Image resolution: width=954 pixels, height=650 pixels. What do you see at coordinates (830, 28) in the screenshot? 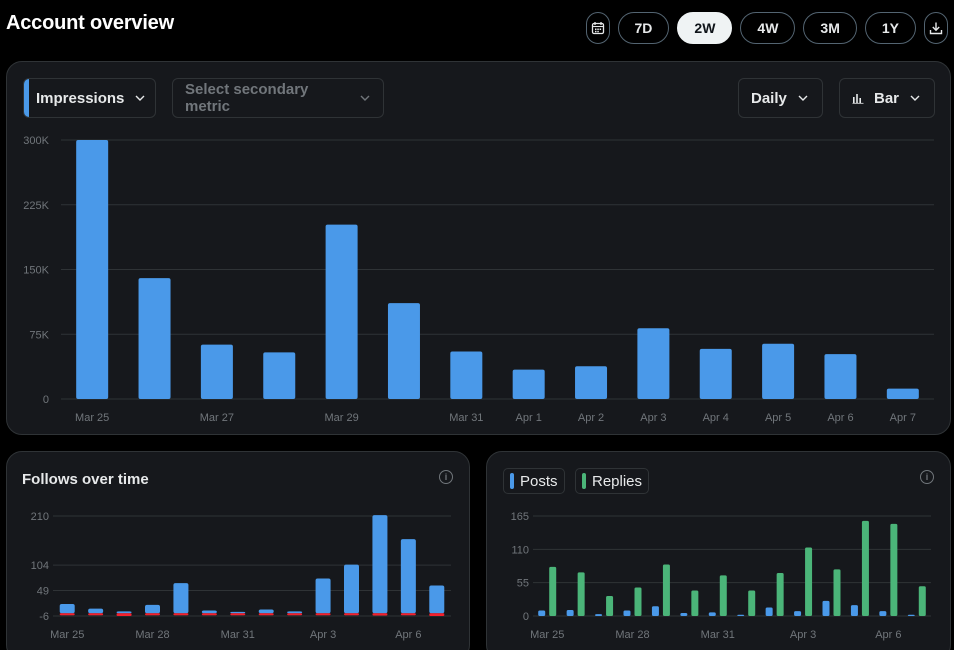
I see `range-3m-button: 3M` at bounding box center [830, 28].